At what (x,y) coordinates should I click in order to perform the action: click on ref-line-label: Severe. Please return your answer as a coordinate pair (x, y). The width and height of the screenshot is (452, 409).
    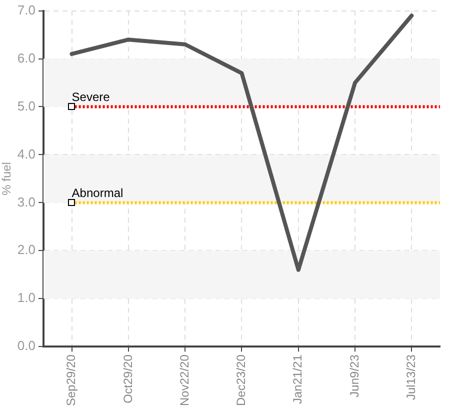
    Looking at the image, I should click on (91, 97).